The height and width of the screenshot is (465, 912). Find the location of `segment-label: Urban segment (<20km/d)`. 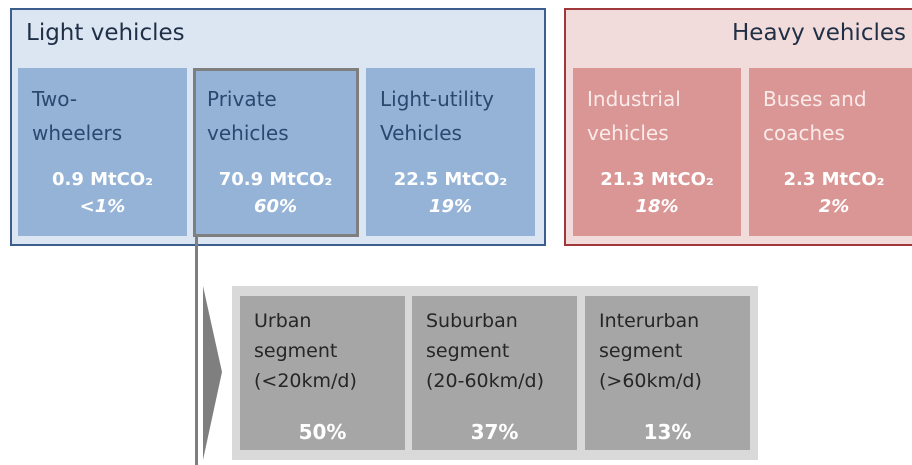

segment-label: Urban segment (<20km/d) is located at coordinates (305, 351).